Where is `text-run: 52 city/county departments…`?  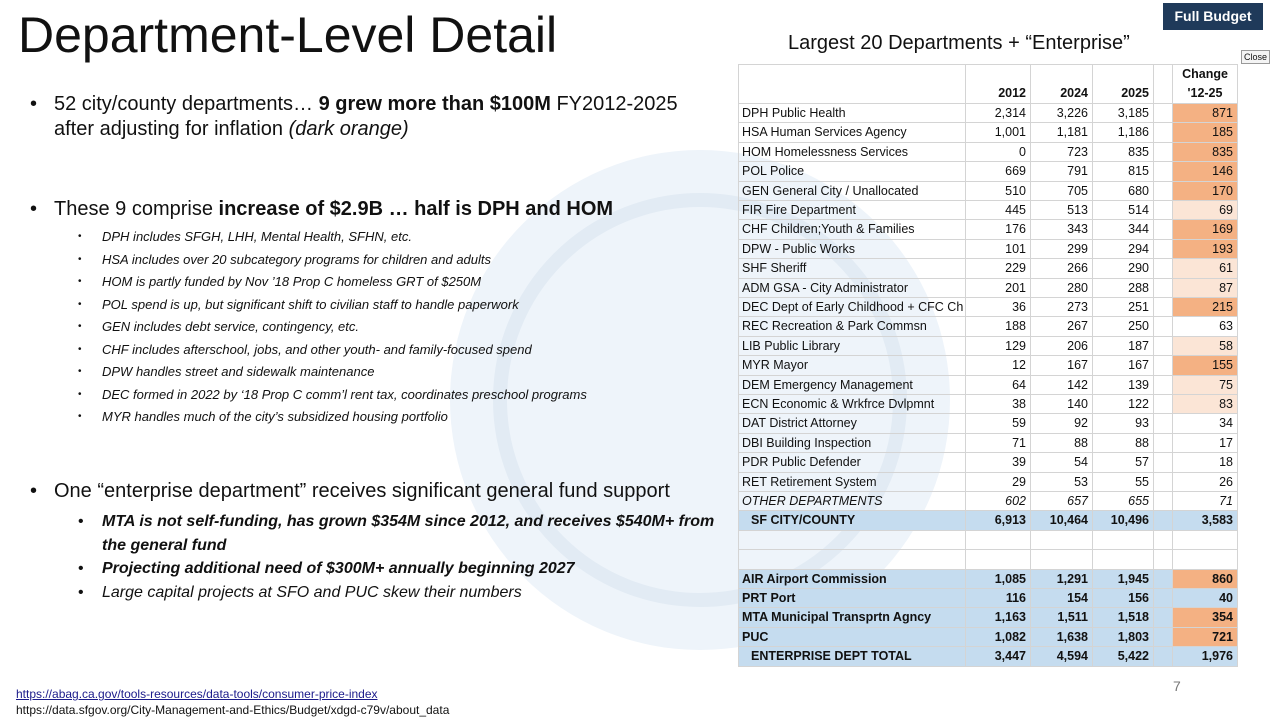
text-run: 52 city/county departments… is located at coordinates (186, 104).